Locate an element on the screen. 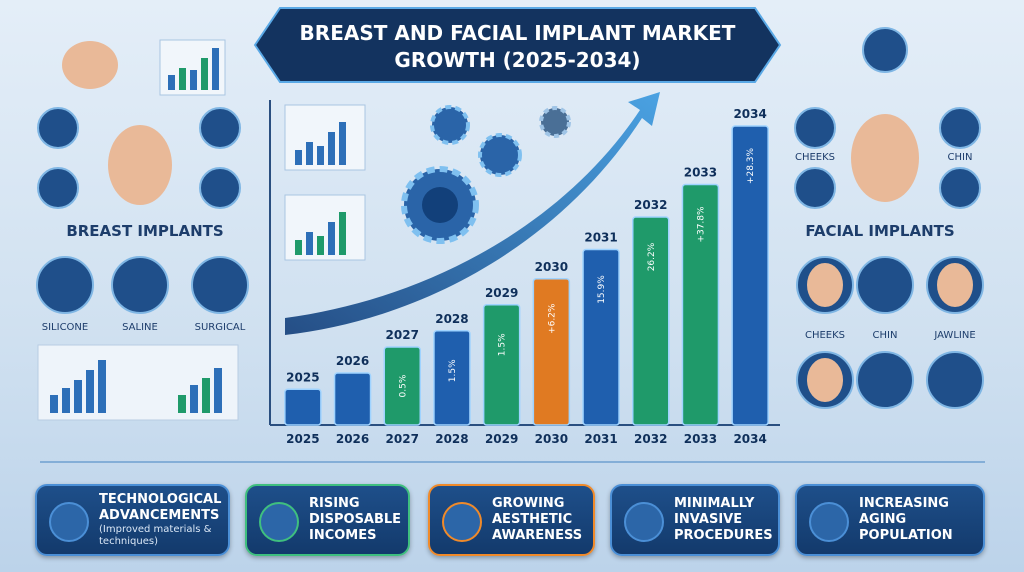 Image resolution: width=1024 pixels, height=572 pixels. bar-note: 15.9% is located at coordinates (602, 289).